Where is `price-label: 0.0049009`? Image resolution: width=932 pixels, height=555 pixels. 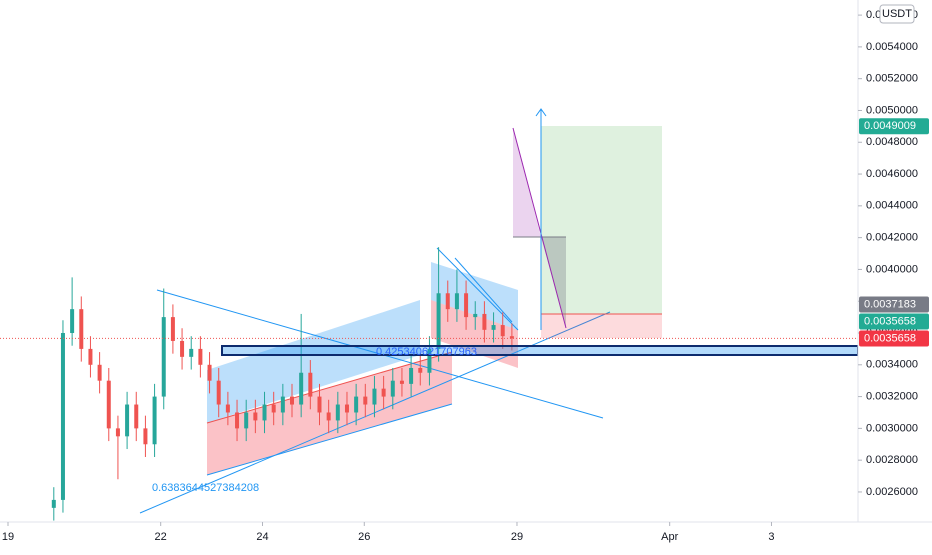 price-label: 0.0049009 is located at coordinates (890, 126).